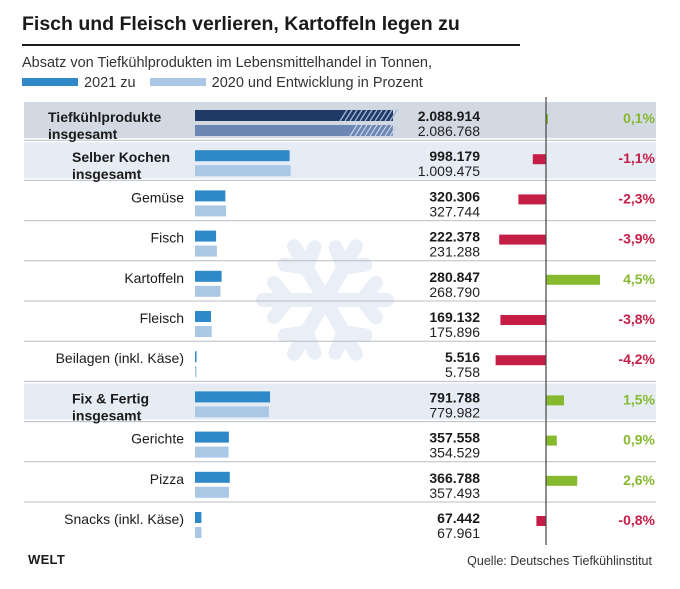 Image resolution: width=680 pixels, height=589 pixels. What do you see at coordinates (454, 317) in the screenshot?
I see `value-2021: 169.132` at bounding box center [454, 317].